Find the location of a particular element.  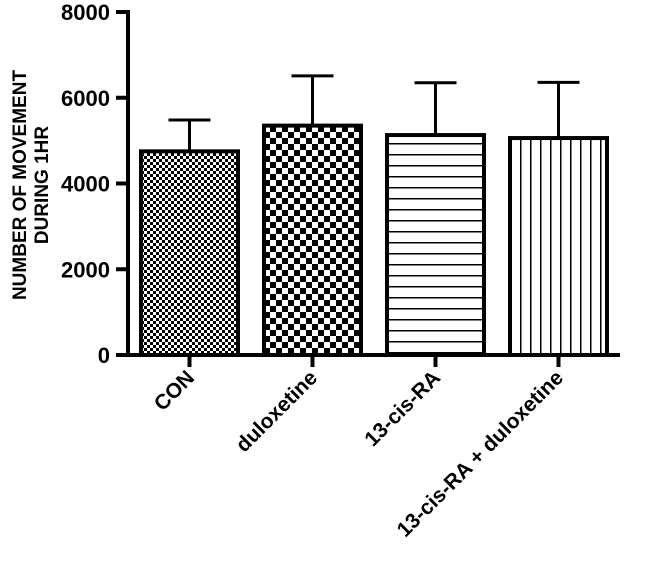

x-category-label: CON is located at coordinates (174, 390).